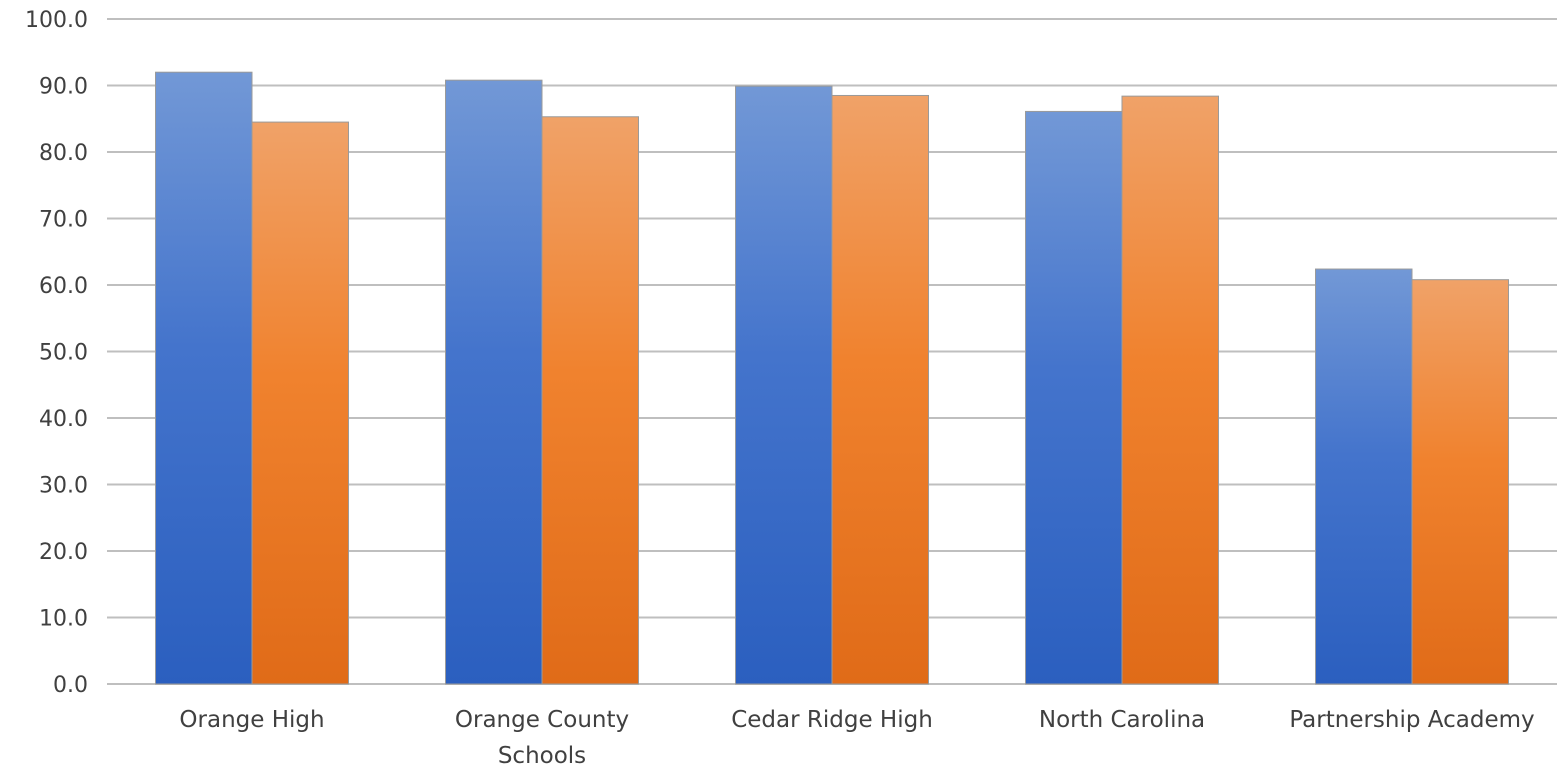  What do you see at coordinates (63, 153) in the screenshot?
I see `y-tick-label: 80.0` at bounding box center [63, 153].